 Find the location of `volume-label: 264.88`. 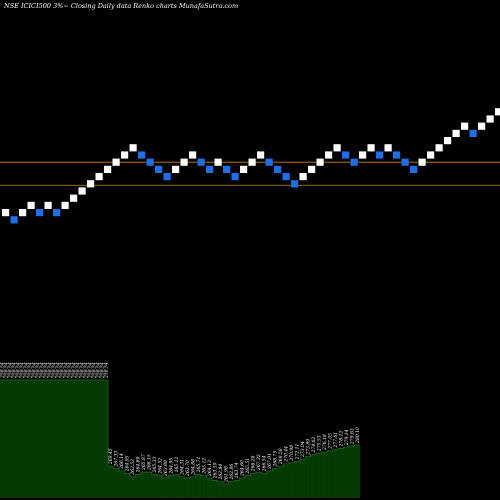

volume-label: 264.88 is located at coordinates (193, 467).